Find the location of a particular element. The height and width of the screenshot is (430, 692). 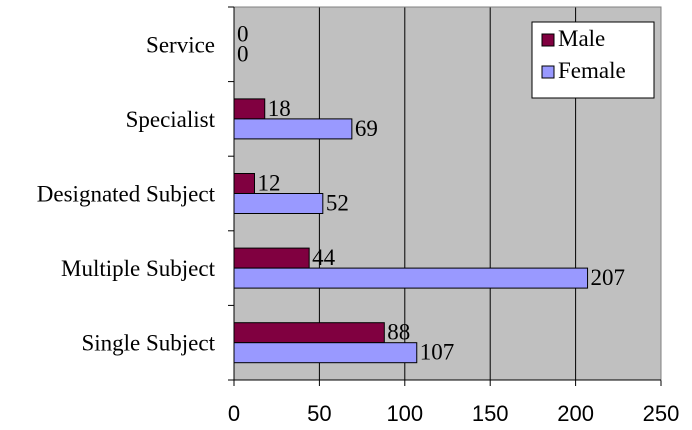

x-tick-label: 250 is located at coordinates (661, 413).